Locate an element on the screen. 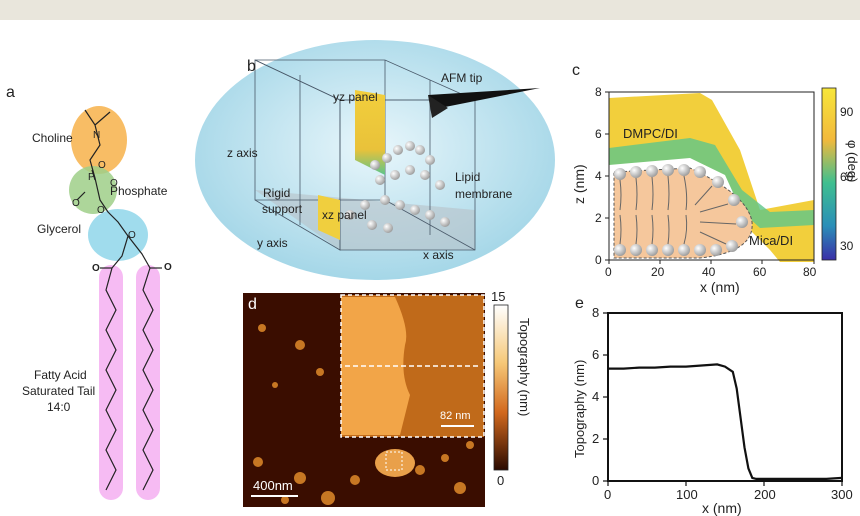 The image size is (860, 516). panel-c-colorbar is located at coordinates (829, 174).